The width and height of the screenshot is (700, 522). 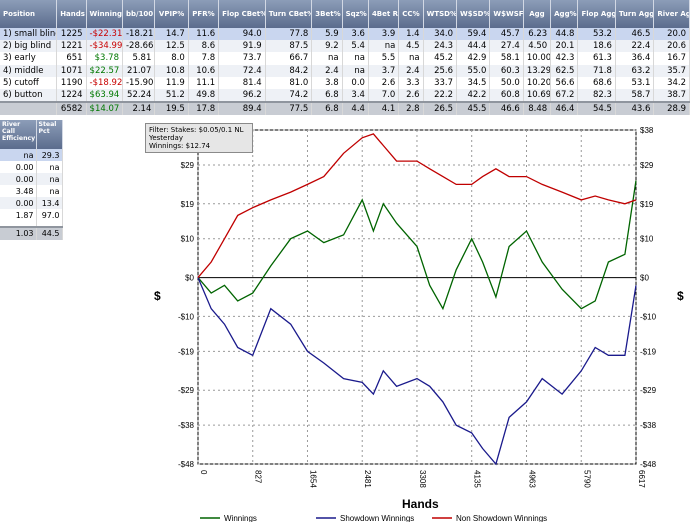 What do you see at coordinates (537, 70) in the screenshot?
I see `stats-cell: 13.29` at bounding box center [537, 70].